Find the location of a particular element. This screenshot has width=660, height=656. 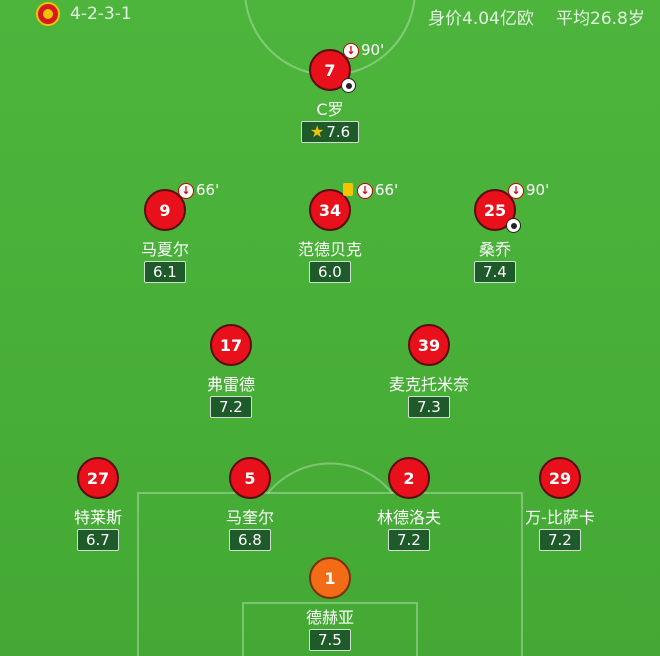

rating-value: 6.1 is located at coordinates (165, 272).